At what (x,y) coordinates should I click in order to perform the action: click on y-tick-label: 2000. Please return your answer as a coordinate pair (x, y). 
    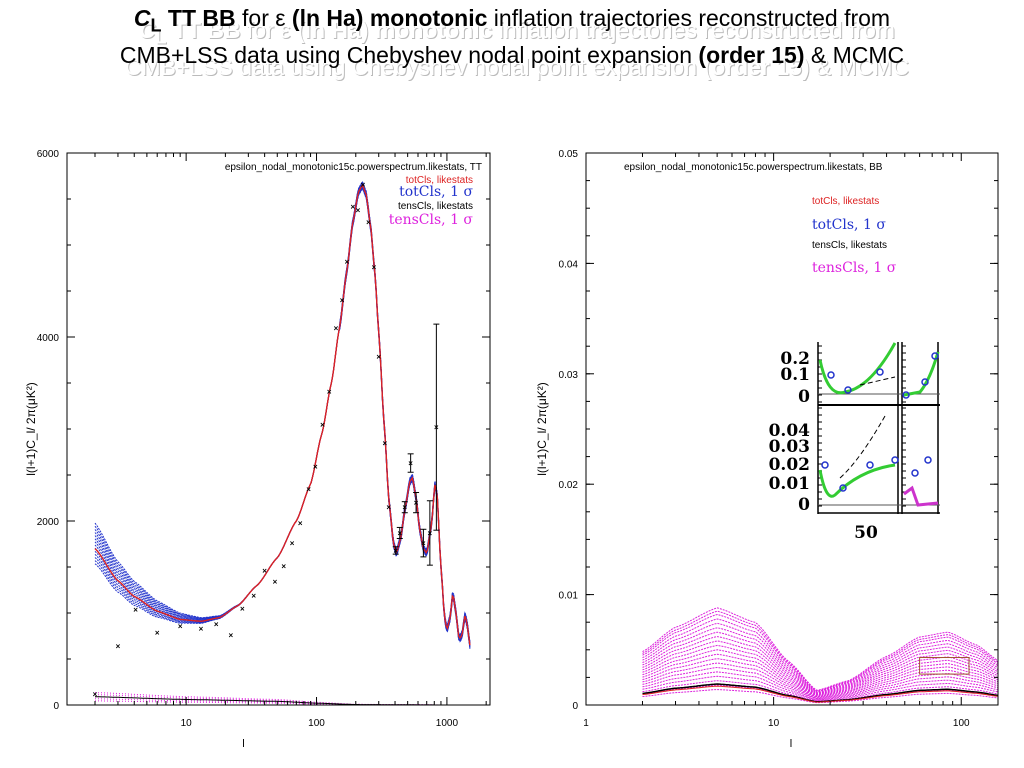
    Looking at the image, I should click on (48, 522).